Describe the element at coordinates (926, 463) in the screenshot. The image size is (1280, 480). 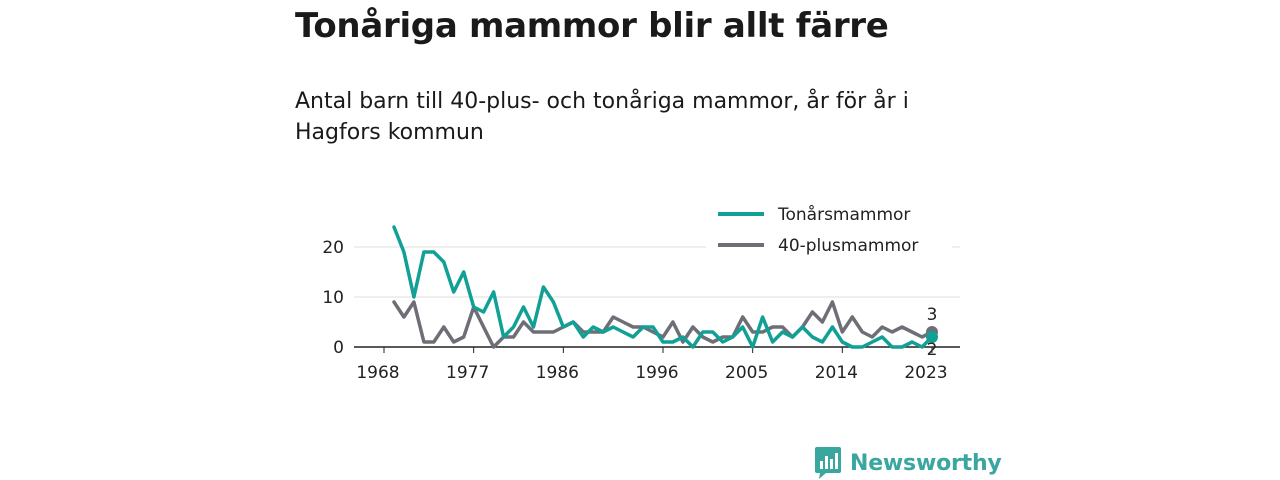
I see `brand-name: Newsworthy` at that location.